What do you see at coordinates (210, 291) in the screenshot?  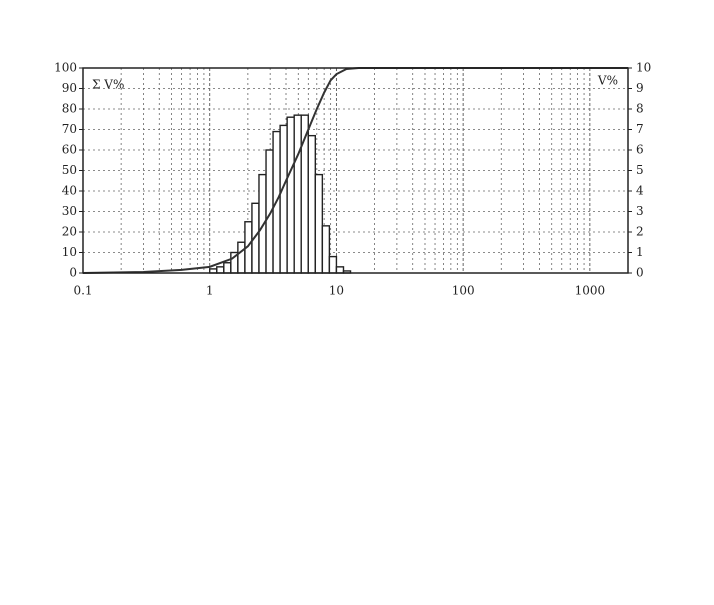 I see `x-tick-label: 1` at bounding box center [210, 291].